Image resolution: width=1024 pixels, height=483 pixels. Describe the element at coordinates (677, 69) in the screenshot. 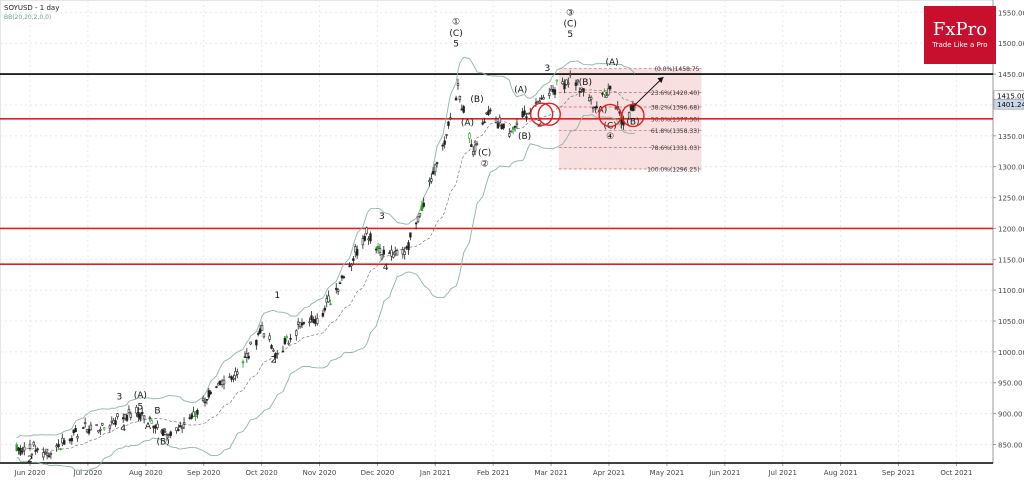

I see `fib-level-label: (0.0%)1458.75` at that location.